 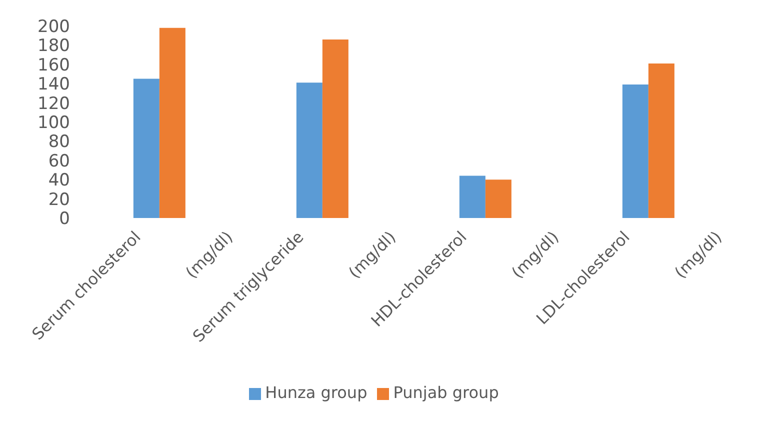 What do you see at coordinates (54, 46) in the screenshot?
I see `y-tick-label: 180` at bounding box center [54, 46].